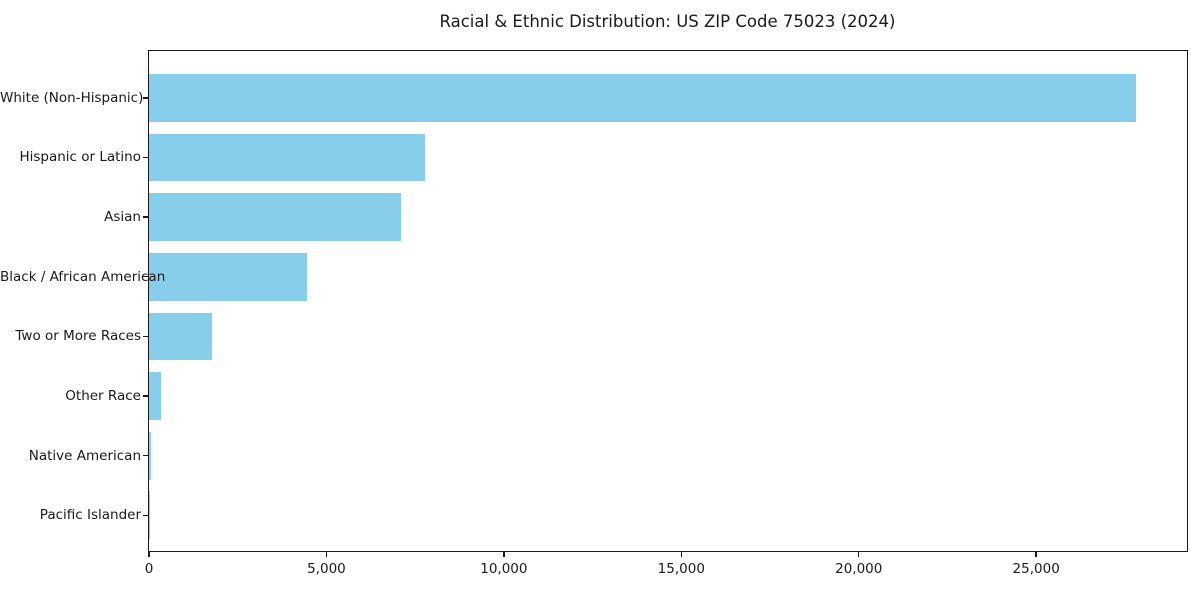 This screenshot has height=600, width=1200. What do you see at coordinates (155, 396) in the screenshot?
I see `bar-other-race` at bounding box center [155, 396].